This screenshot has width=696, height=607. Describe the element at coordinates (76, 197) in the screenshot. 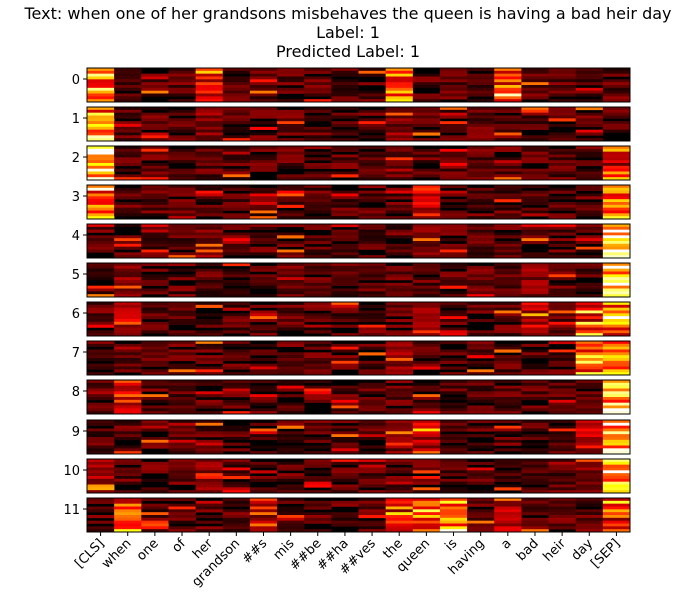

I see `row-label: 3` at that location.